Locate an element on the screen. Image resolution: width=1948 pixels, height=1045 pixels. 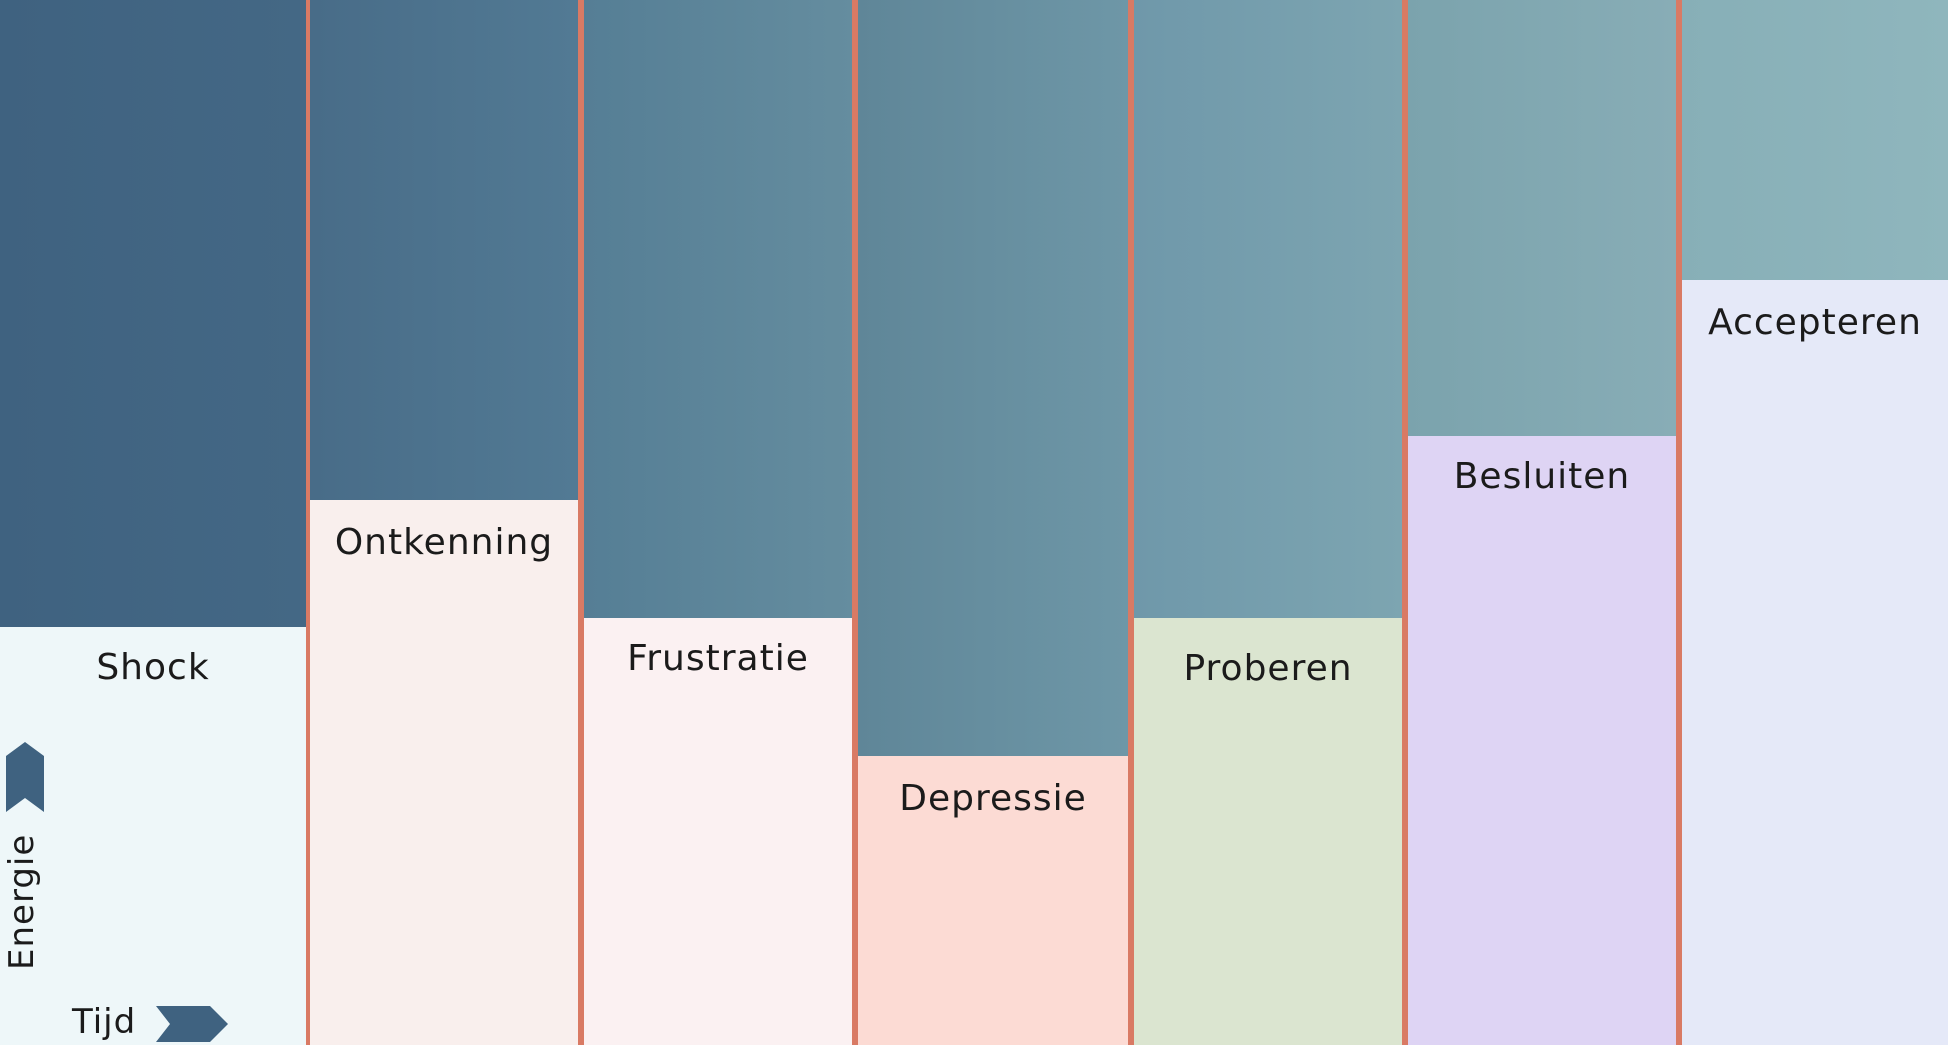
stage-label-proberen: Proberen is located at coordinates (1268, 668).